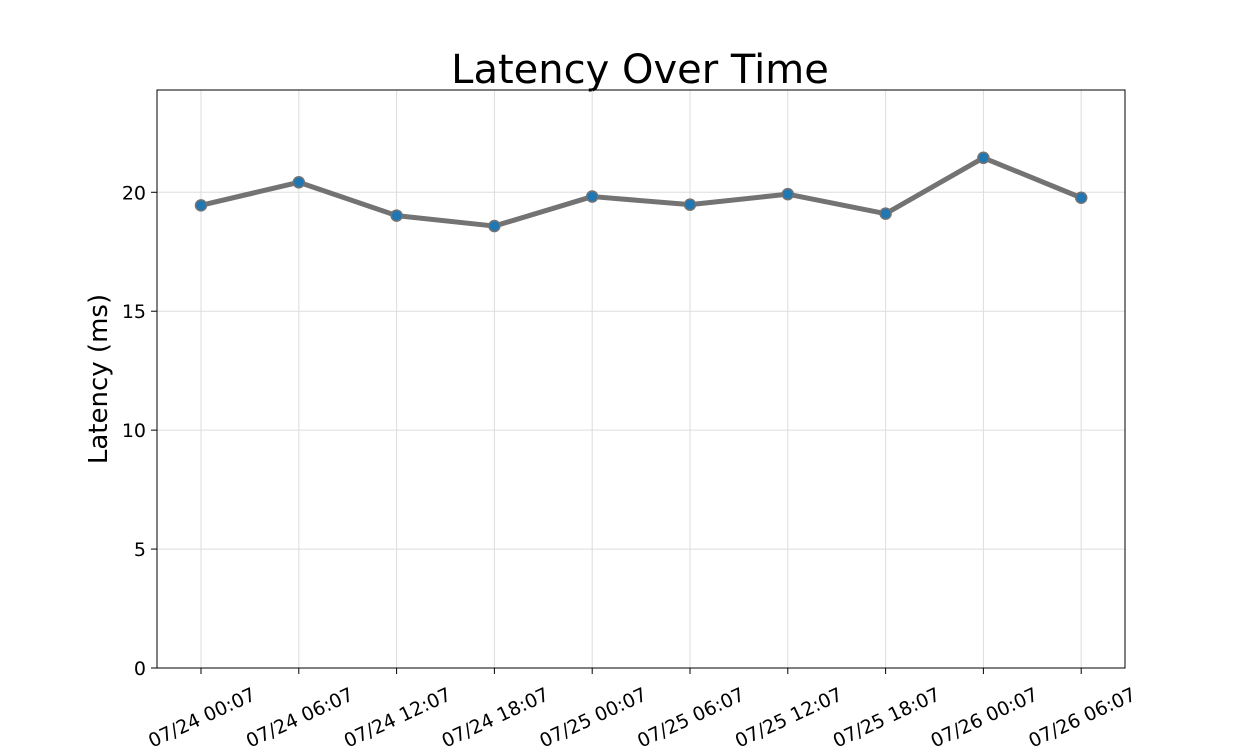  I want to click on y-axis-ticks: 0 5 10 15 20, so click(139, 431).